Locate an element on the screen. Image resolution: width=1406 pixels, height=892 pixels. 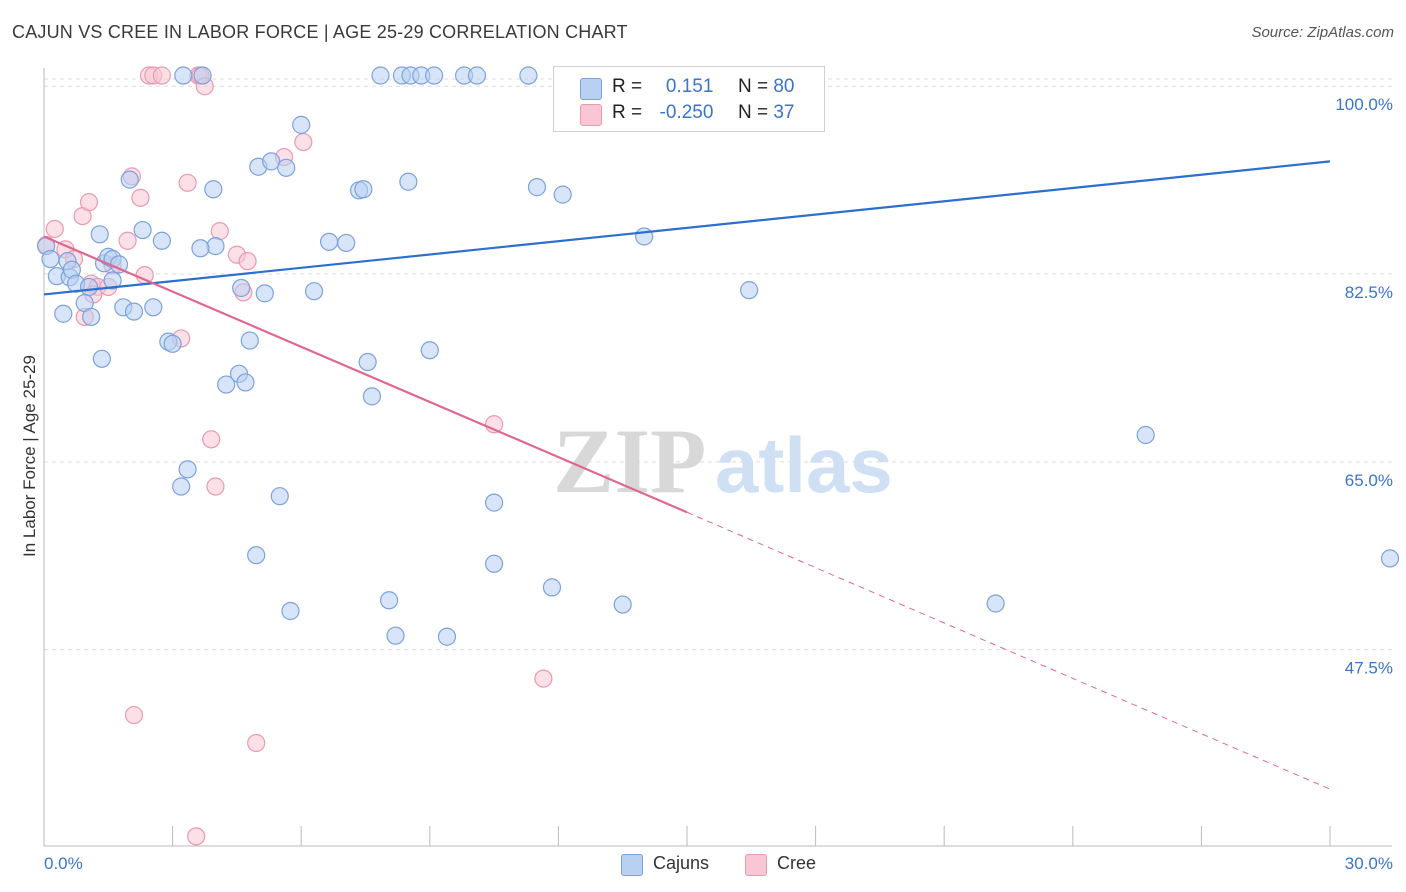
watermark: ZIP atlas is located at coordinates (723, 461).